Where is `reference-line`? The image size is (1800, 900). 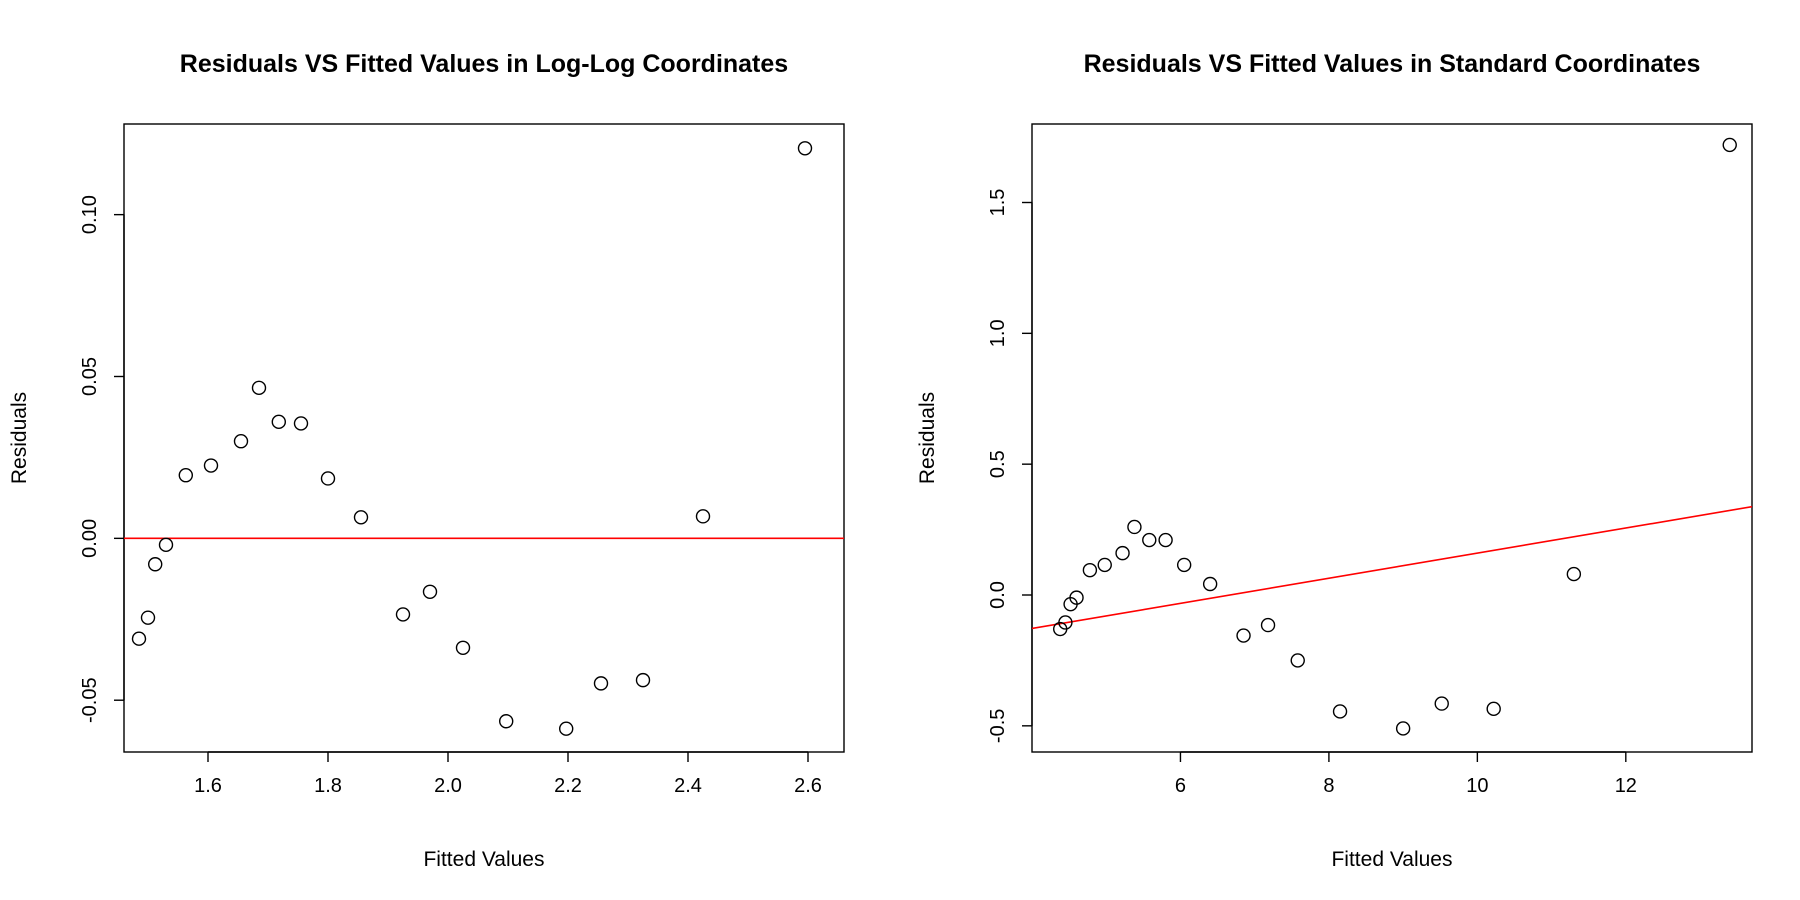 reference-line is located at coordinates (1392, 567).